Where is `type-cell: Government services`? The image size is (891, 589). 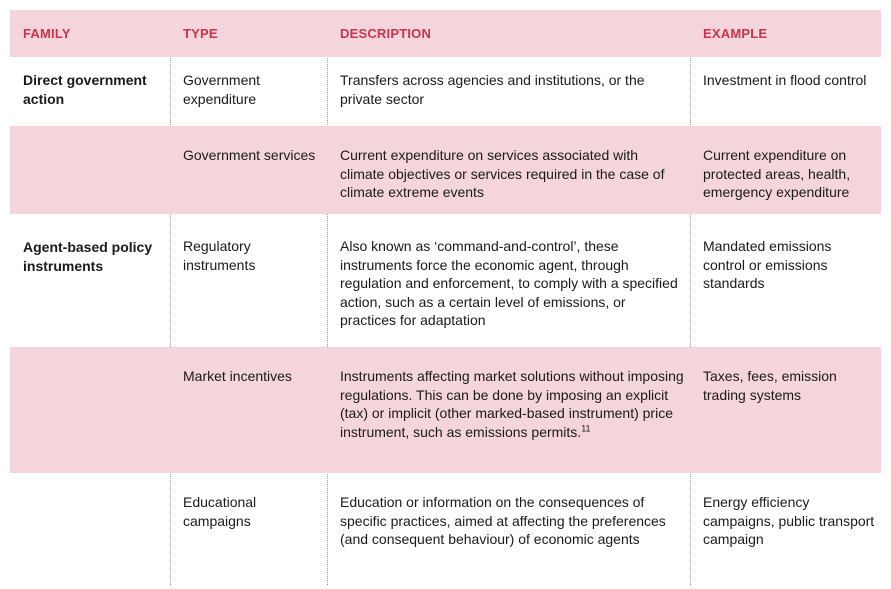
type-cell: Government services is located at coordinates (249, 155).